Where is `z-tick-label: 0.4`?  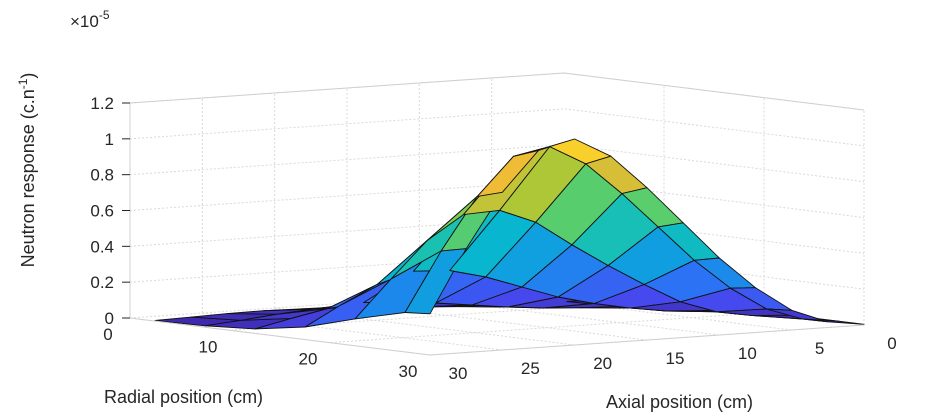 z-tick-label: 0.4 is located at coordinates (102, 246).